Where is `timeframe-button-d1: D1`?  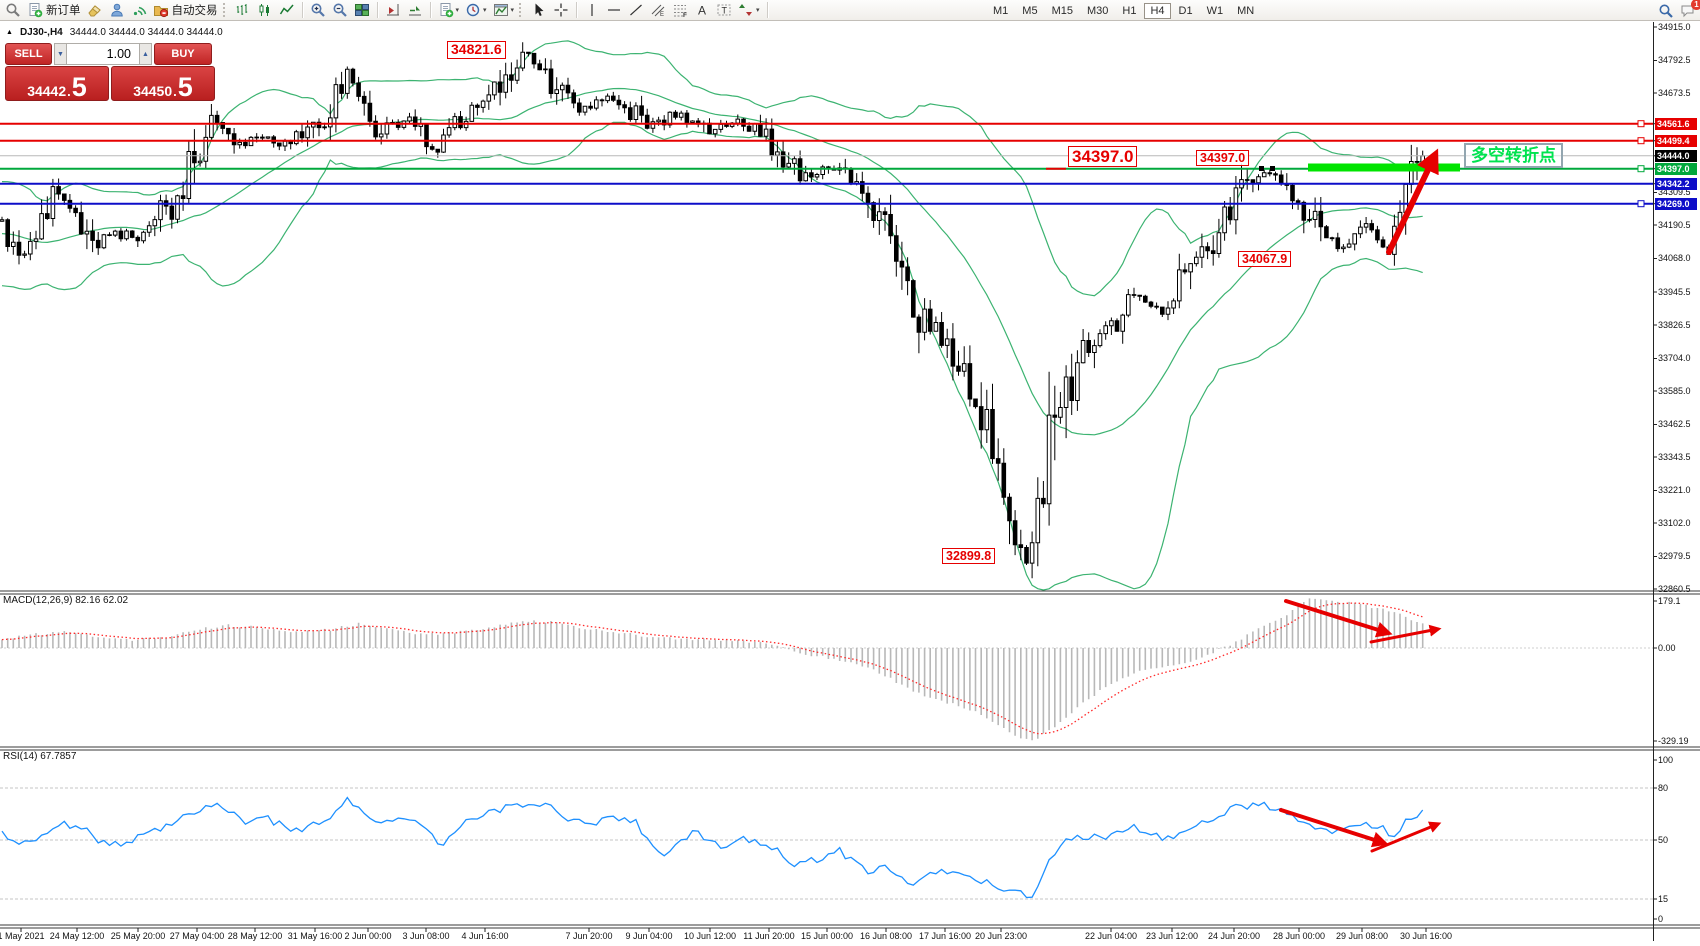 timeframe-button-d1: D1 is located at coordinates (1185, 10).